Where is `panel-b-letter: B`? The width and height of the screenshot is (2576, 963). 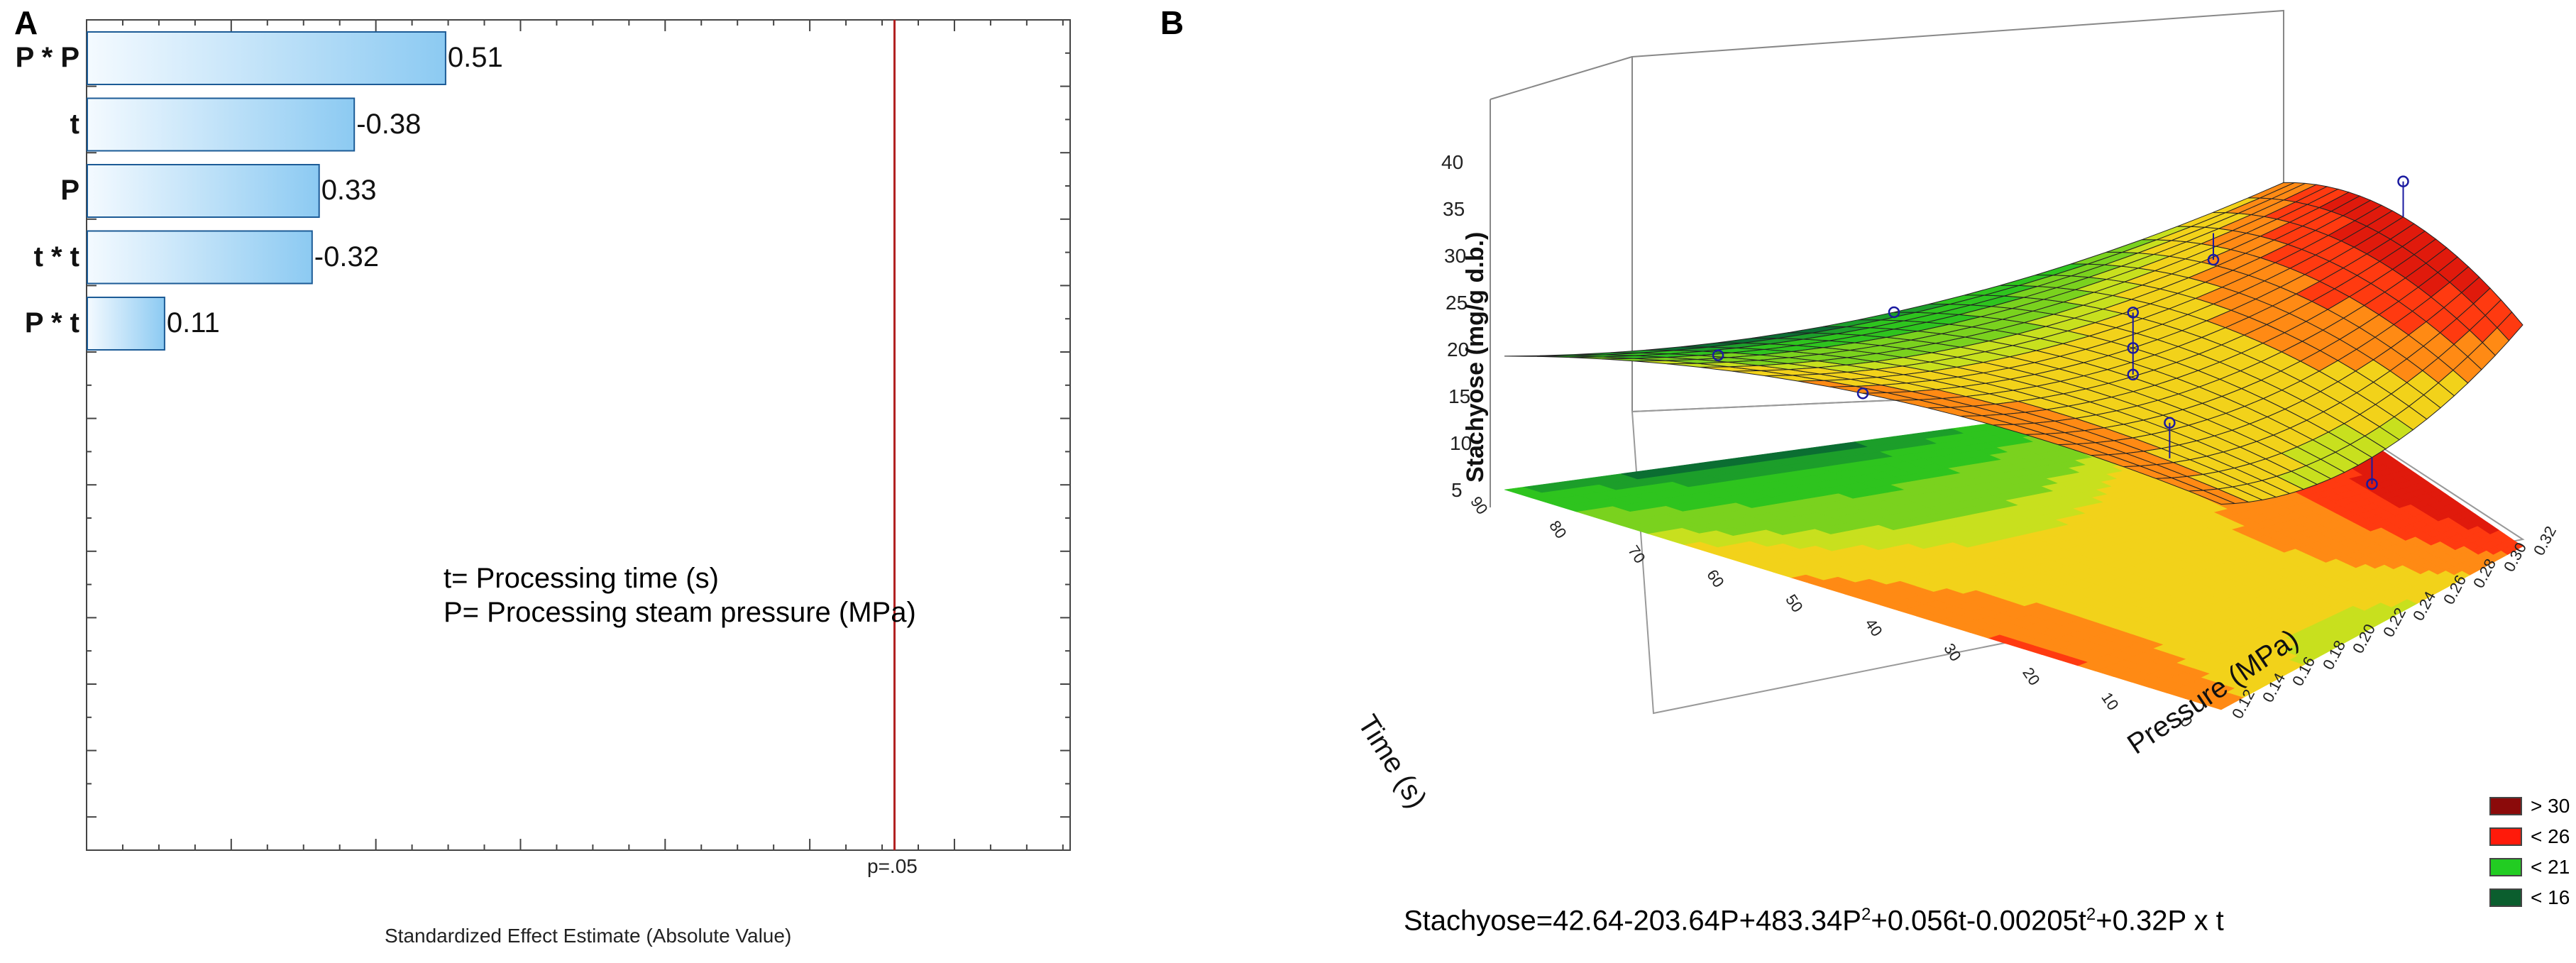
panel-b-letter: B is located at coordinates (1172, 22).